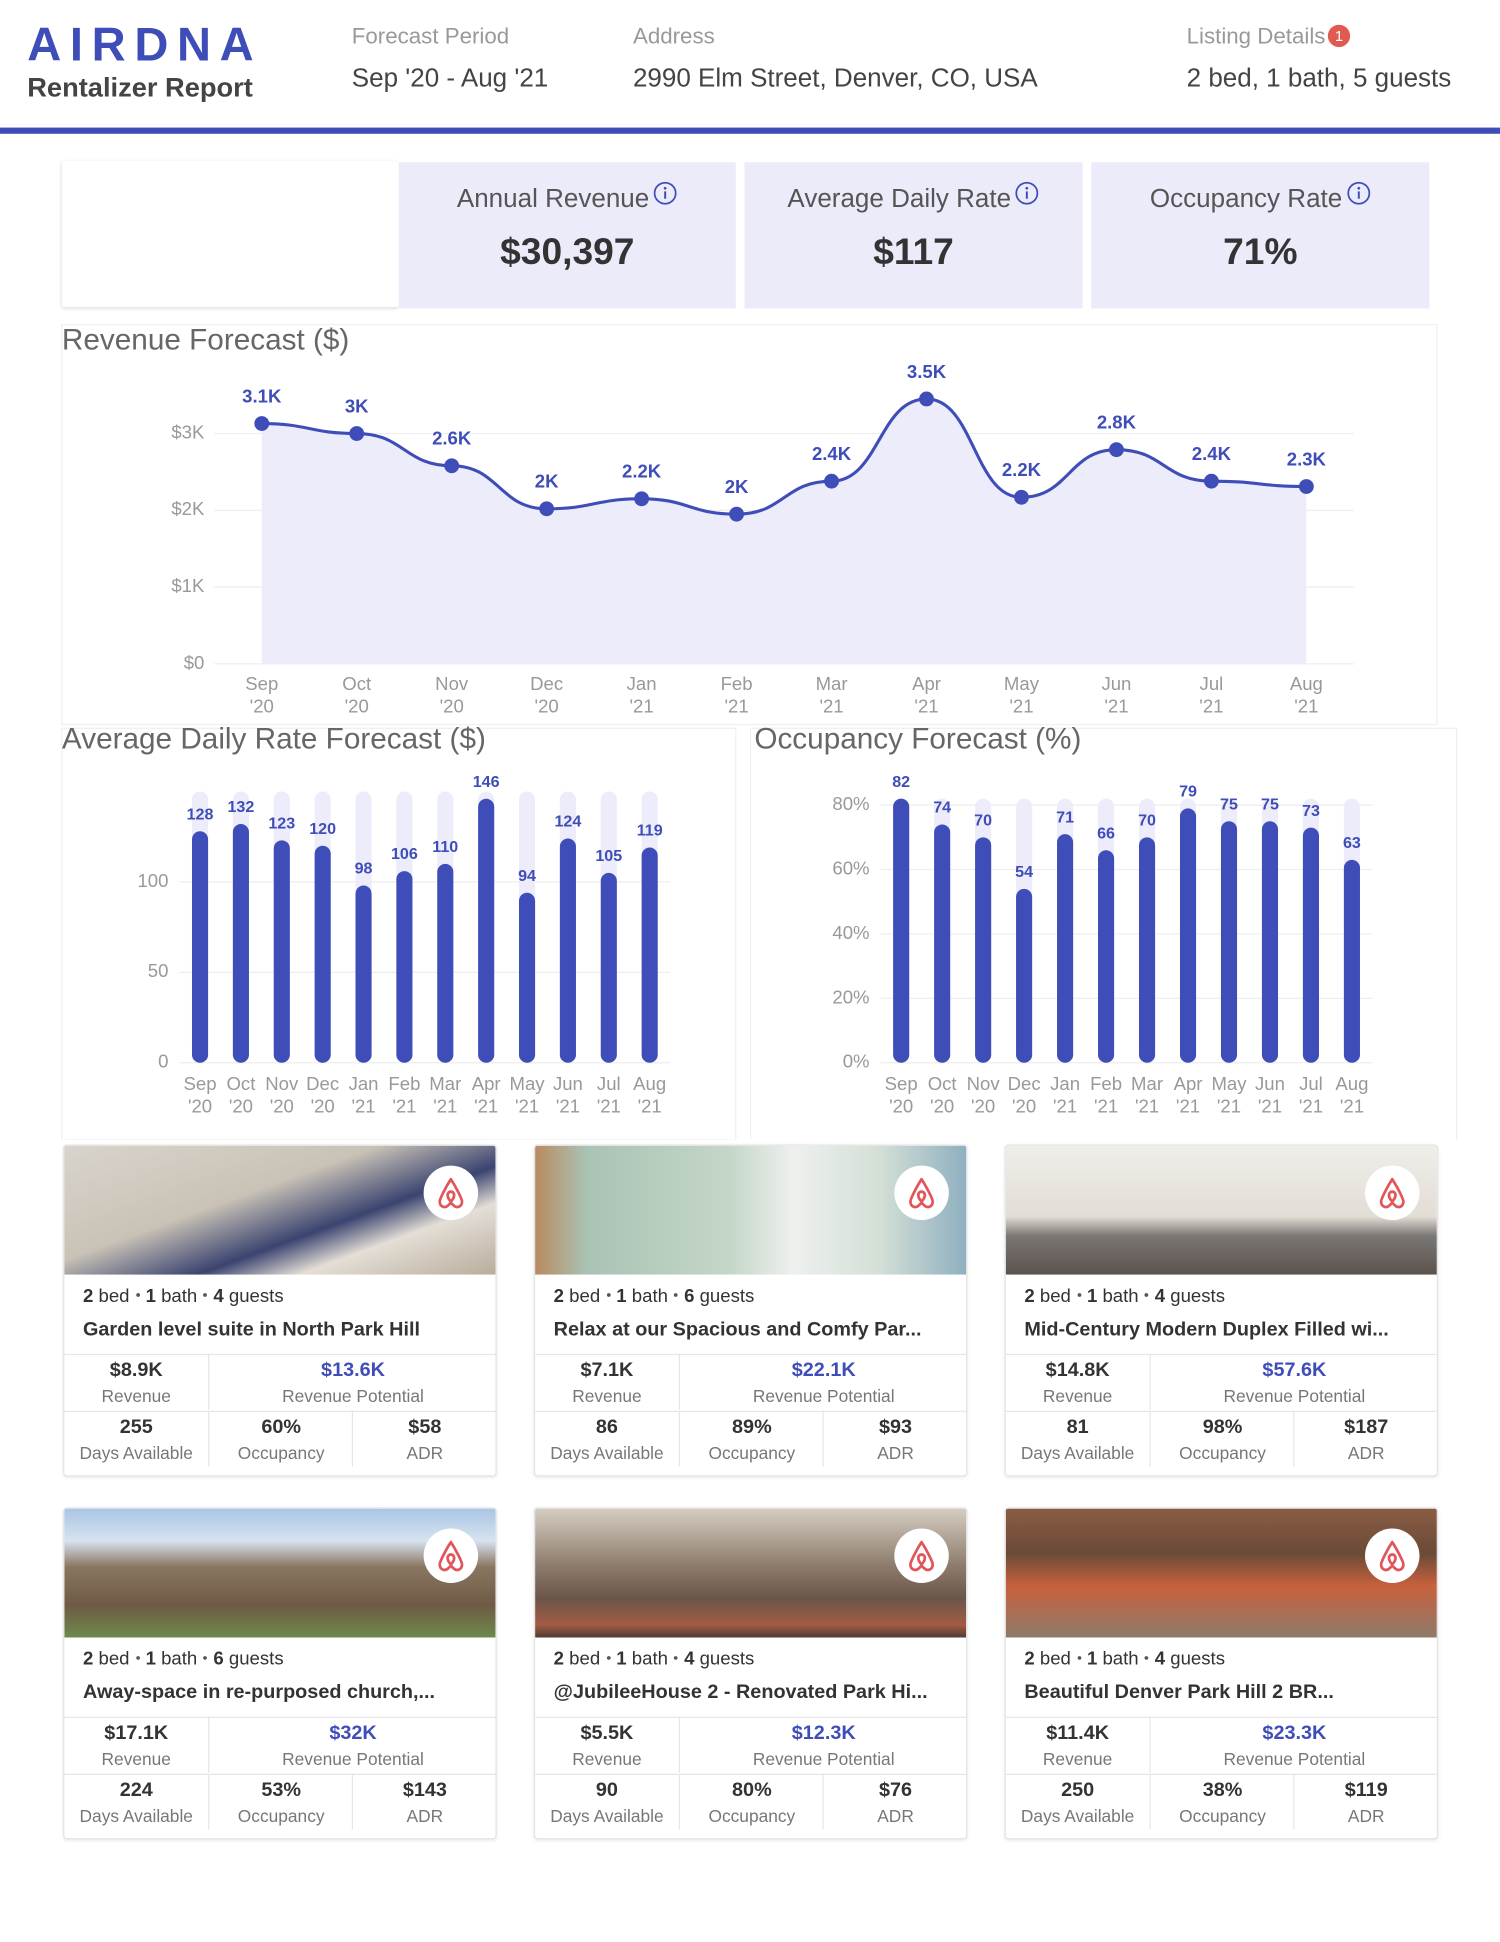 This screenshot has width=1500, height=1942. What do you see at coordinates (1222, 1801) in the screenshot?
I see `stat-cell: 38% Occupancy` at bounding box center [1222, 1801].